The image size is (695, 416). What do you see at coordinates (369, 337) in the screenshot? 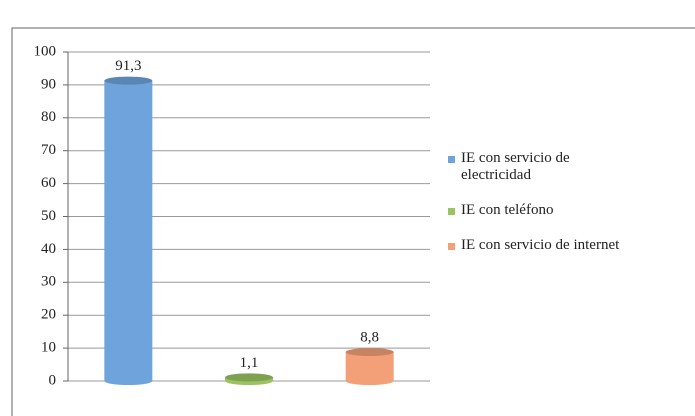
I see `data-label: 8,8` at bounding box center [369, 337].